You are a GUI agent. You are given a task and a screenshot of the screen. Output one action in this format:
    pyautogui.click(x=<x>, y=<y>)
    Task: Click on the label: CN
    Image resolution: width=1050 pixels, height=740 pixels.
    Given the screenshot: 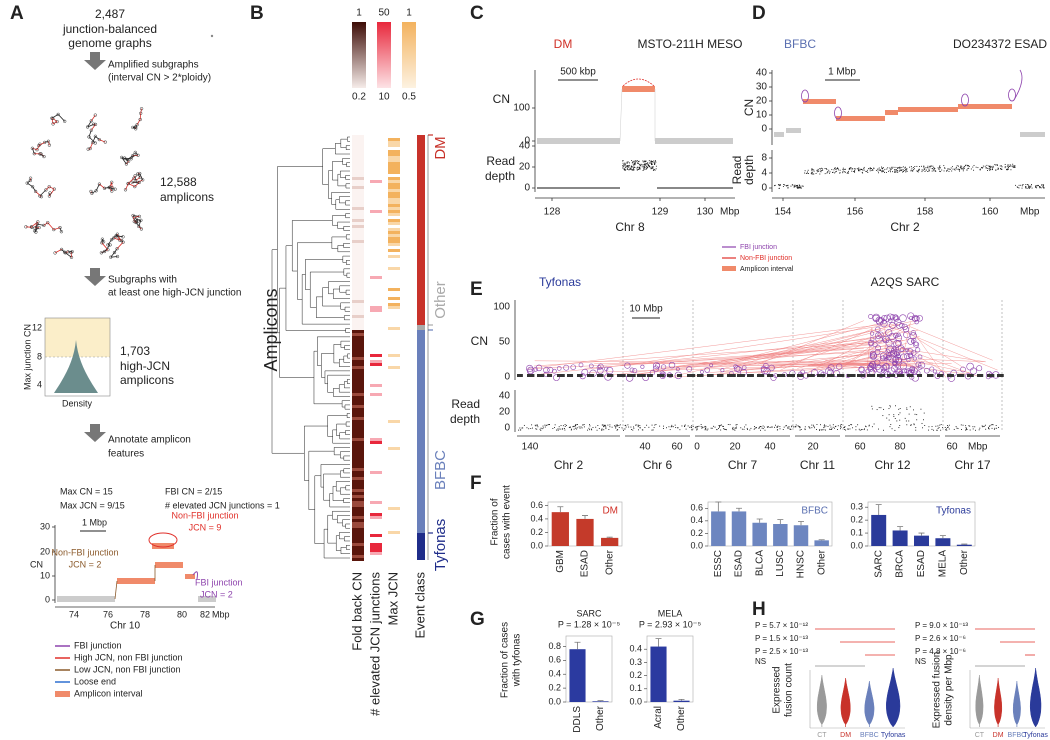 What is the action you would take?
    pyautogui.click(x=501, y=99)
    